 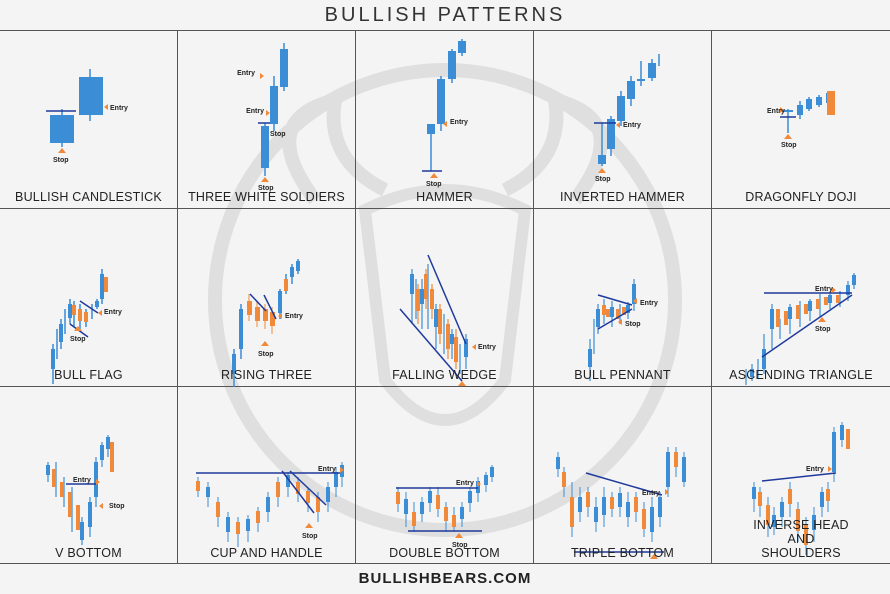 What do you see at coordinates (801, 539) in the screenshot?
I see `pattern-label: INVERSE HEAD AND SHOULDERS` at bounding box center [801, 539].